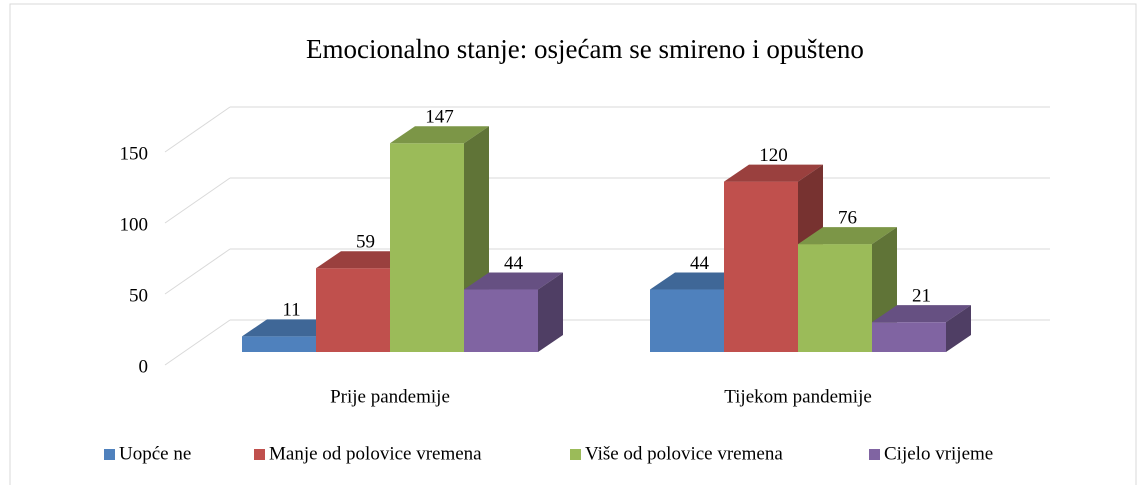 This screenshot has height=485, width=1145. What do you see at coordinates (938, 453) in the screenshot?
I see `legend-label: Cijelo vrijeme` at bounding box center [938, 453].